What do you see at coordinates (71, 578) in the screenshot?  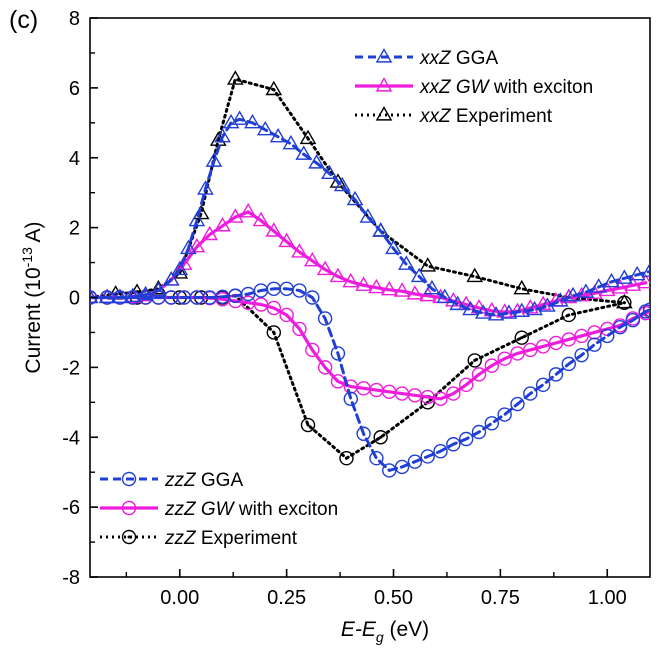 I see `y-tick-label: -8` at bounding box center [71, 578].